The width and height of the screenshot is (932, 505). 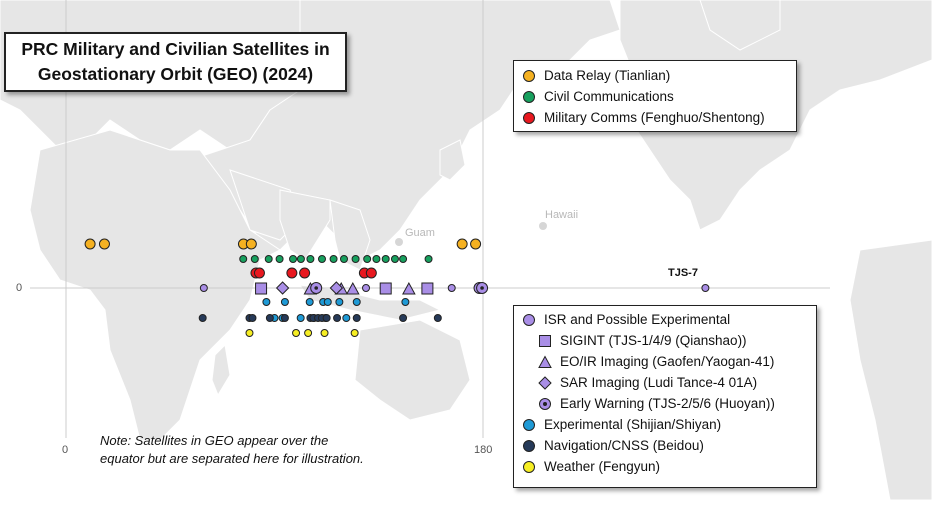 What do you see at coordinates (221, 370) in the screenshot?
I see `madagascar-land` at bounding box center [221, 370].